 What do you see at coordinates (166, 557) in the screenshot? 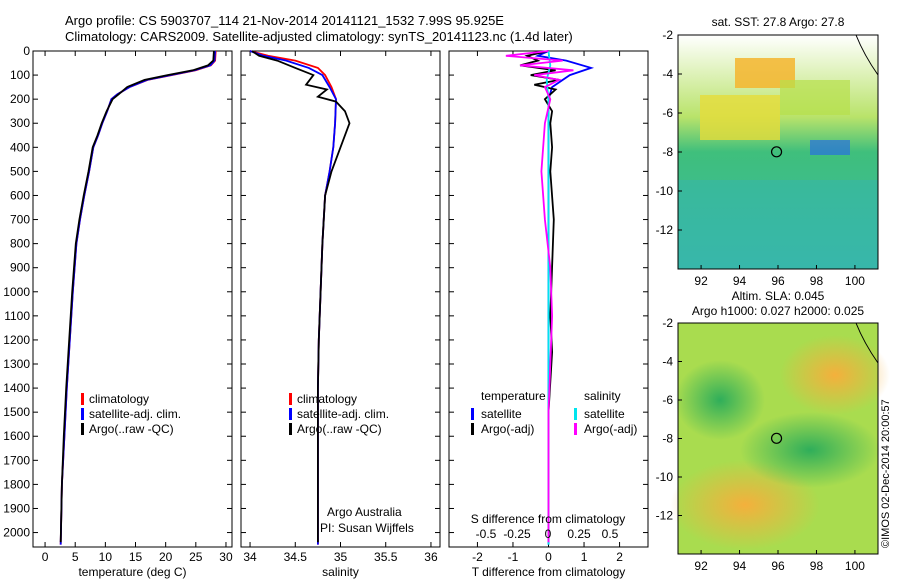
I see `x-tick-label: 20` at bounding box center [166, 557].